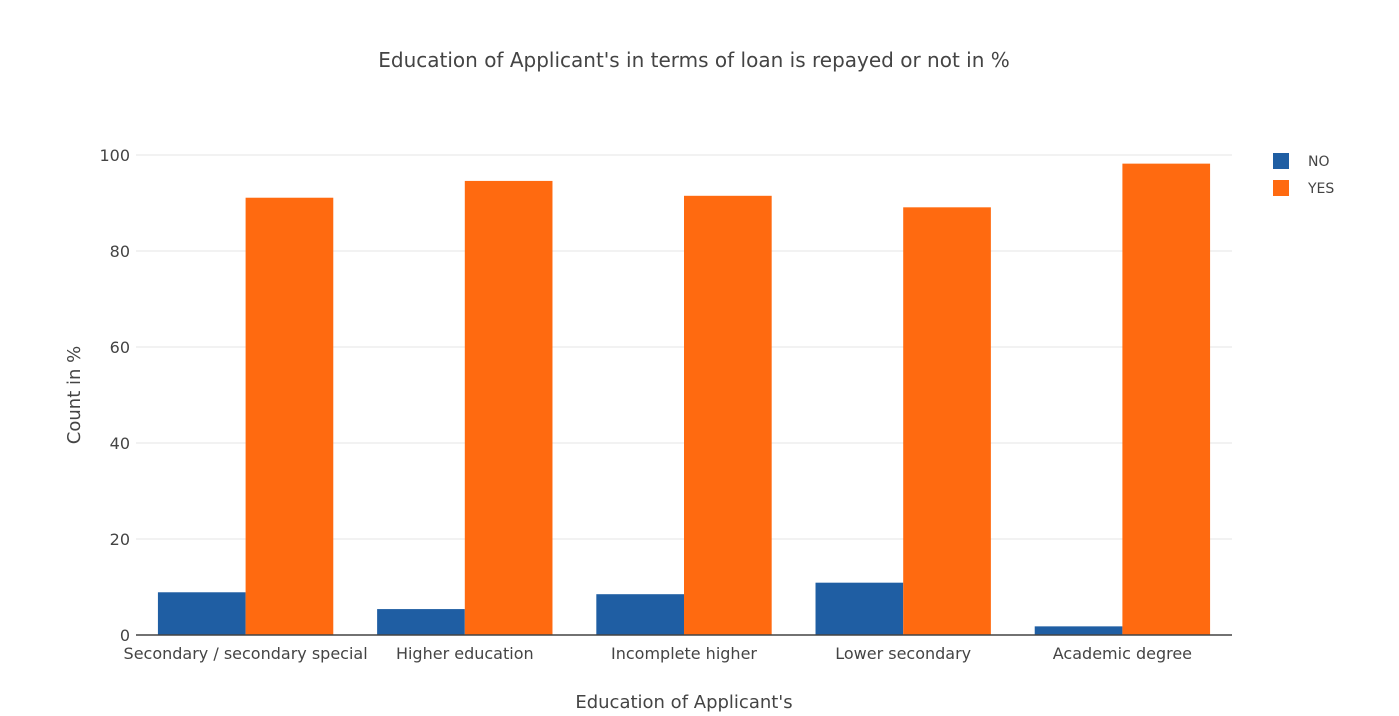  What do you see at coordinates (74, 395) in the screenshot?
I see `y-axis-title: Count in %` at bounding box center [74, 395].